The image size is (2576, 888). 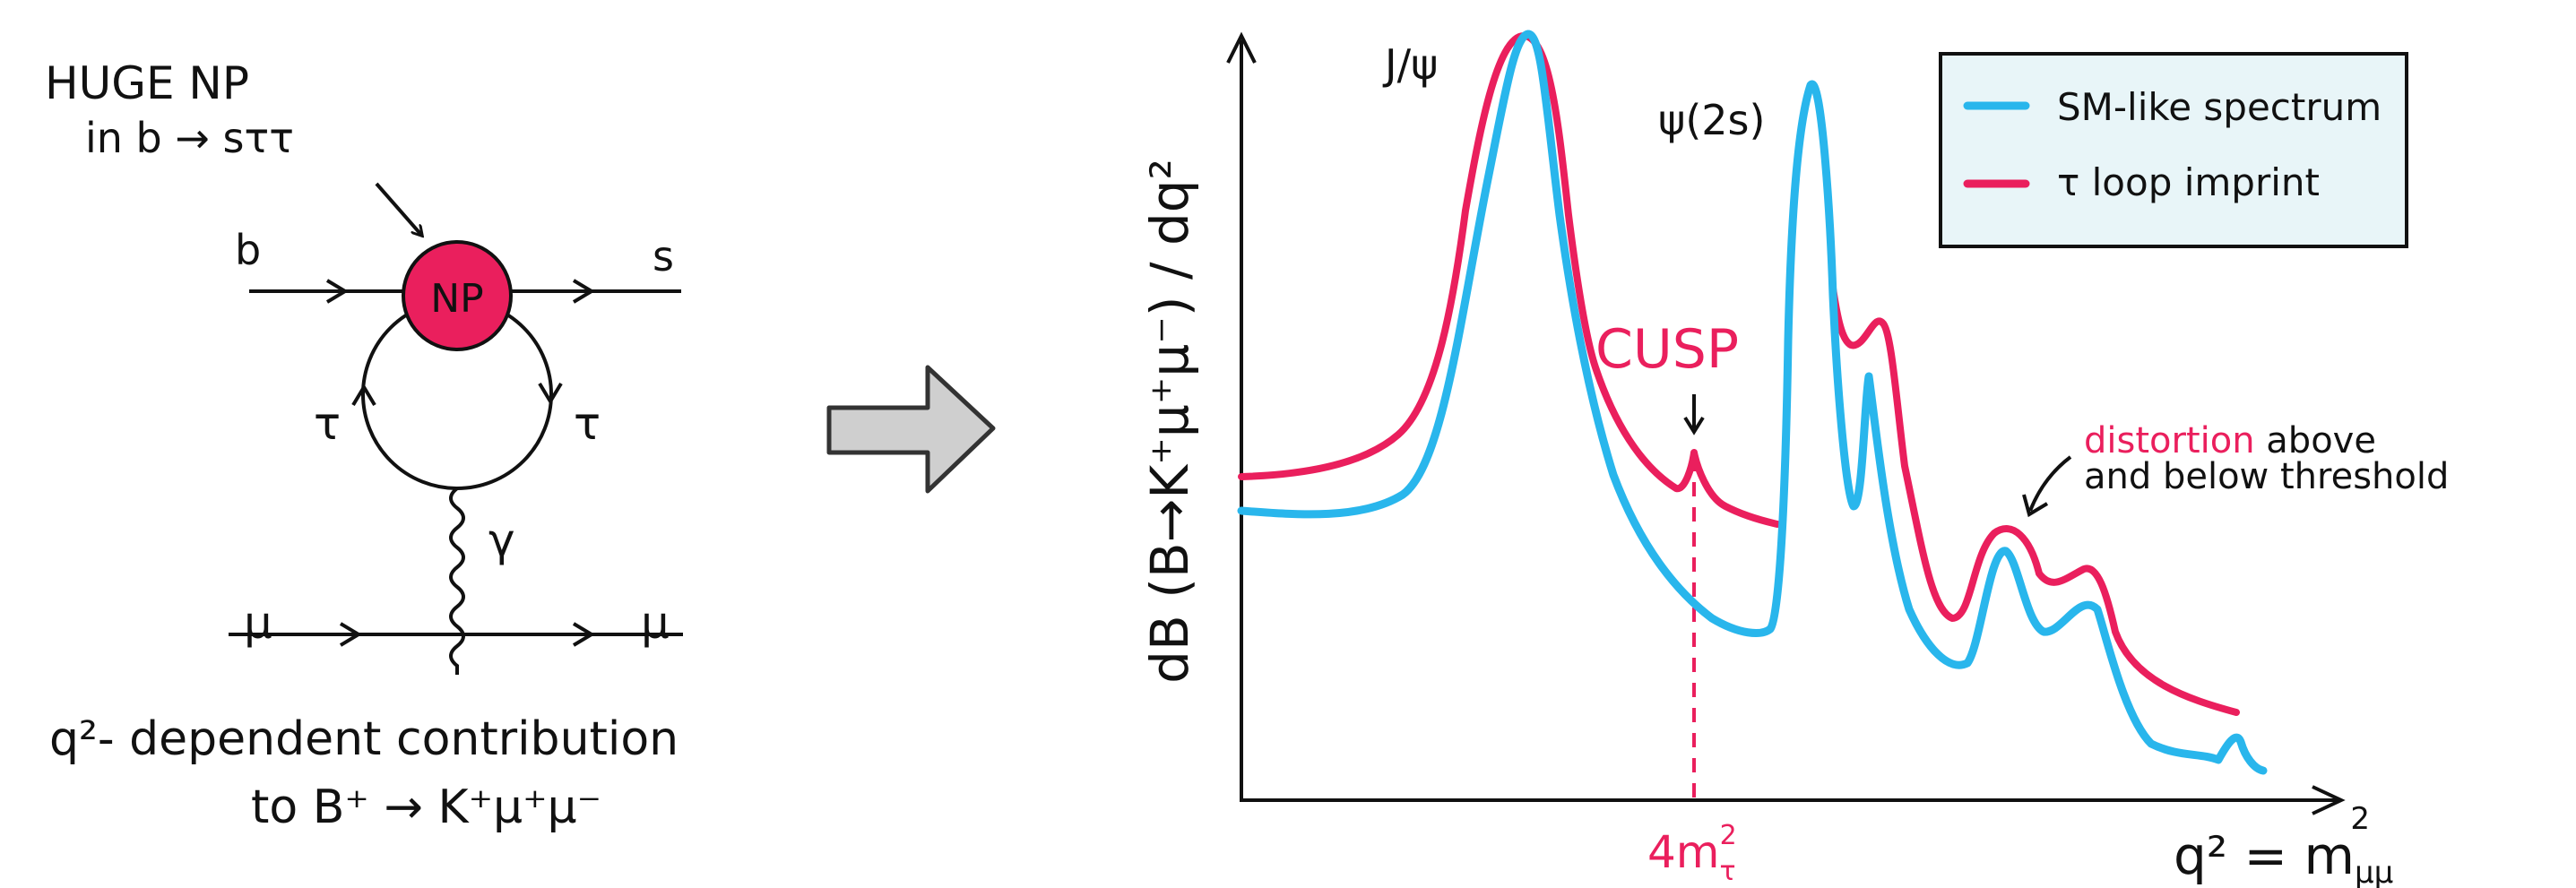 What do you see at coordinates (587, 424) in the screenshot?
I see `label-tau-right: τ` at bounding box center [587, 424].